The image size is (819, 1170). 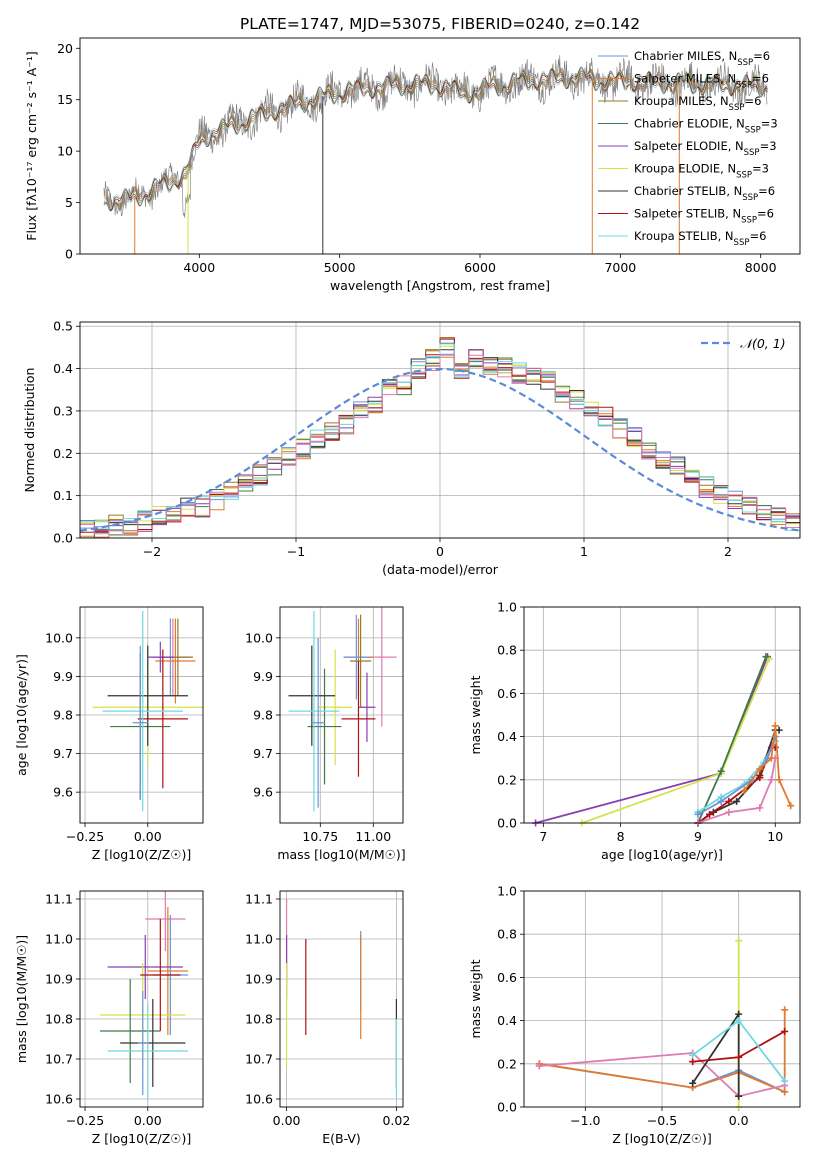 I want to click on y-tick-label: 9.6, so click(x=263, y=792).